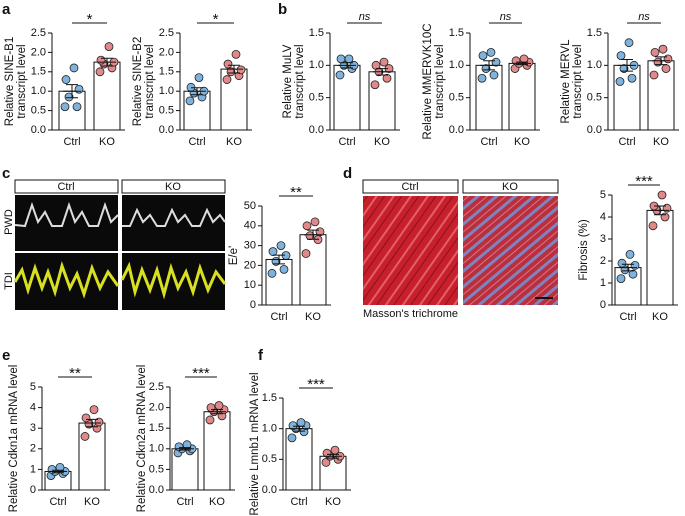  Describe the element at coordinates (174, 217) in the screenshot. I see `doppler-wave` at that location.